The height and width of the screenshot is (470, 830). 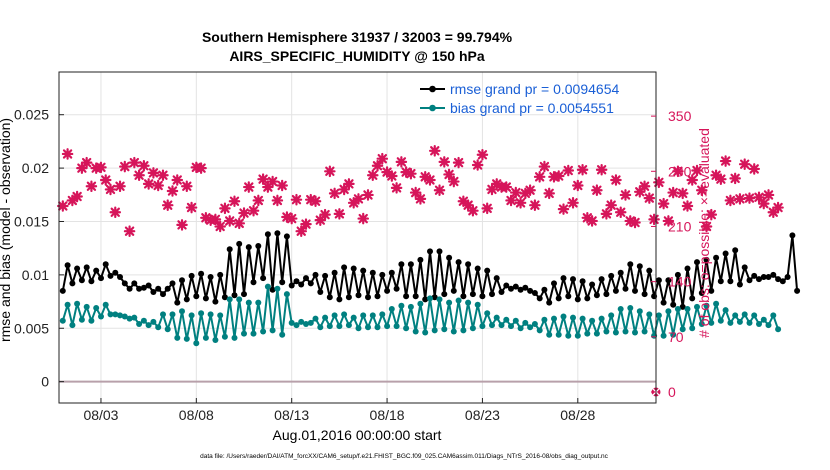 What do you see at coordinates (291, 415) in the screenshot?
I see `x-tick-label: 08/13` at bounding box center [291, 415].